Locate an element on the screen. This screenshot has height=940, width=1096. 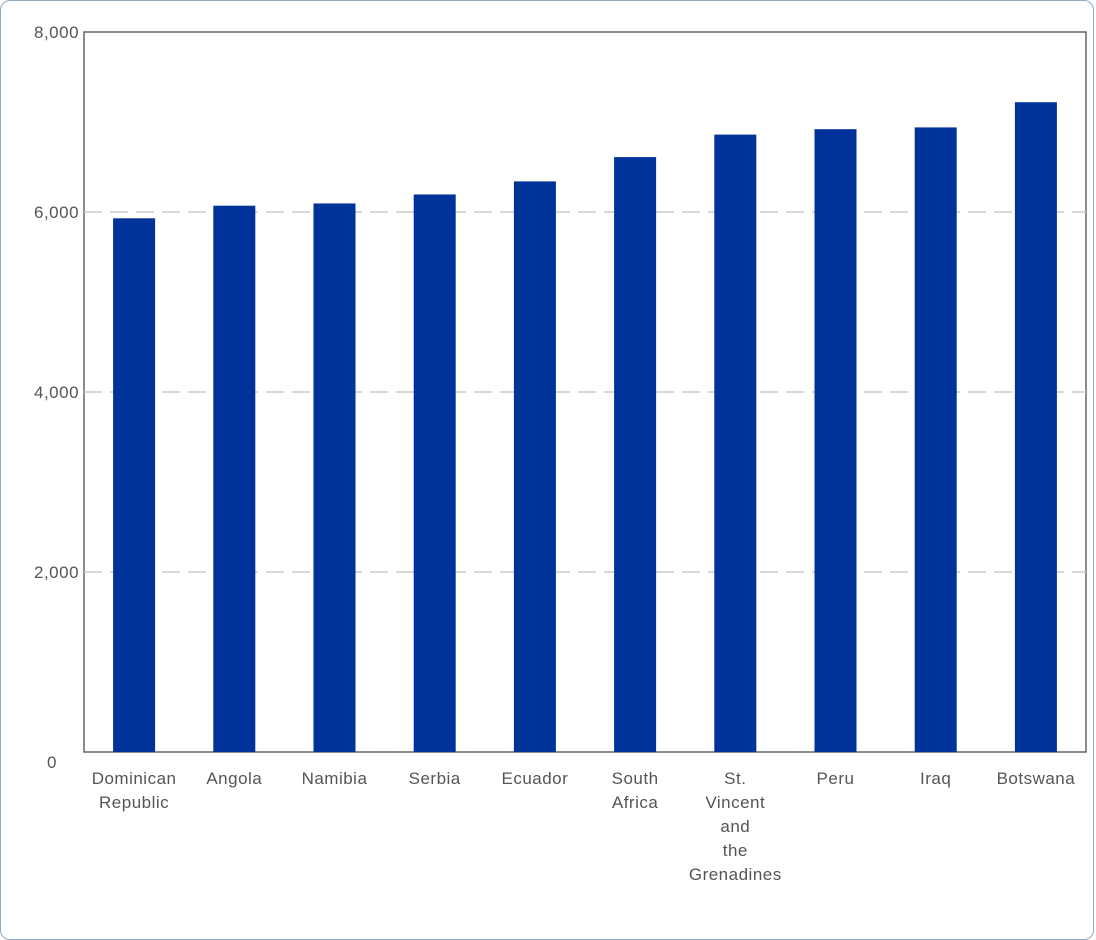
x-tick-label: Namibia is located at coordinates (335, 778).